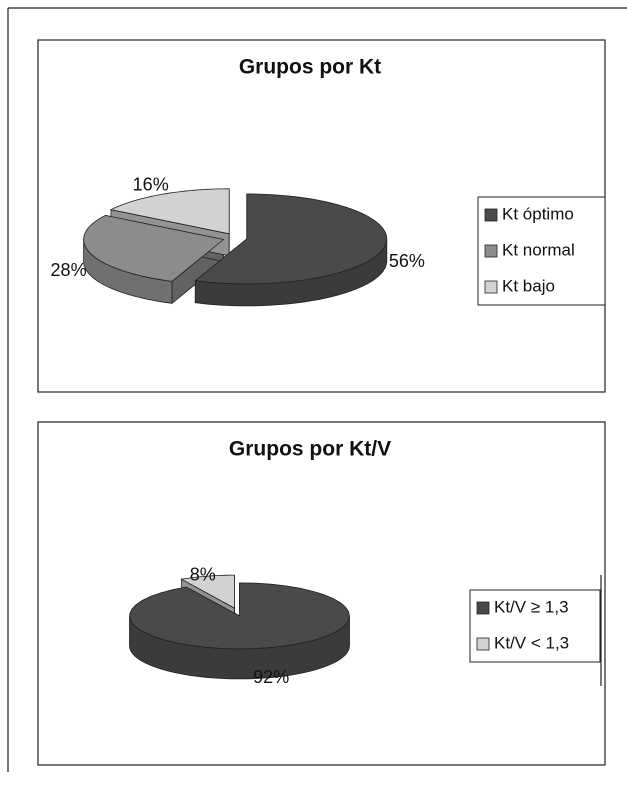  What do you see at coordinates (310, 67) in the screenshot?
I see `chart-title: Grupos por Kt` at bounding box center [310, 67].